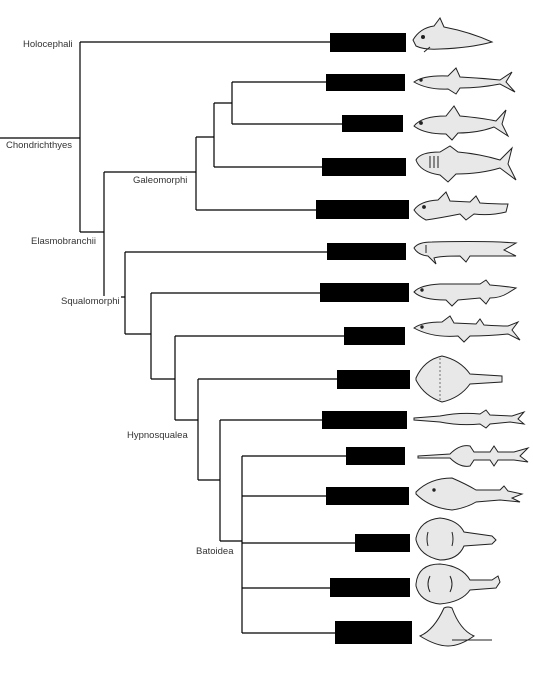  I want to click on sawshark-icon, so click(469, 419).